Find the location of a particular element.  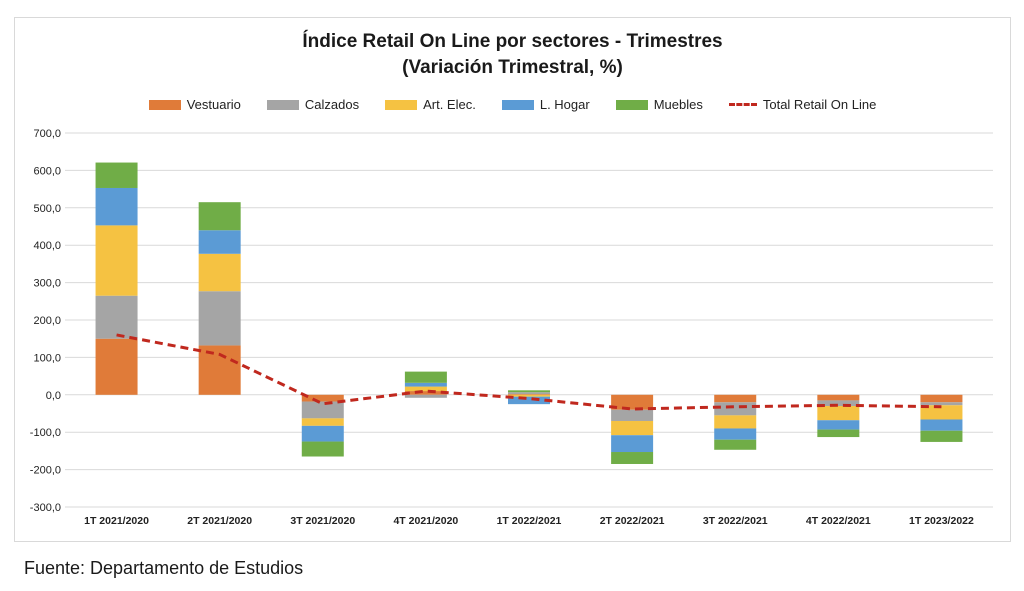

y-tick-label: -300,0 is located at coordinates (45, 508).